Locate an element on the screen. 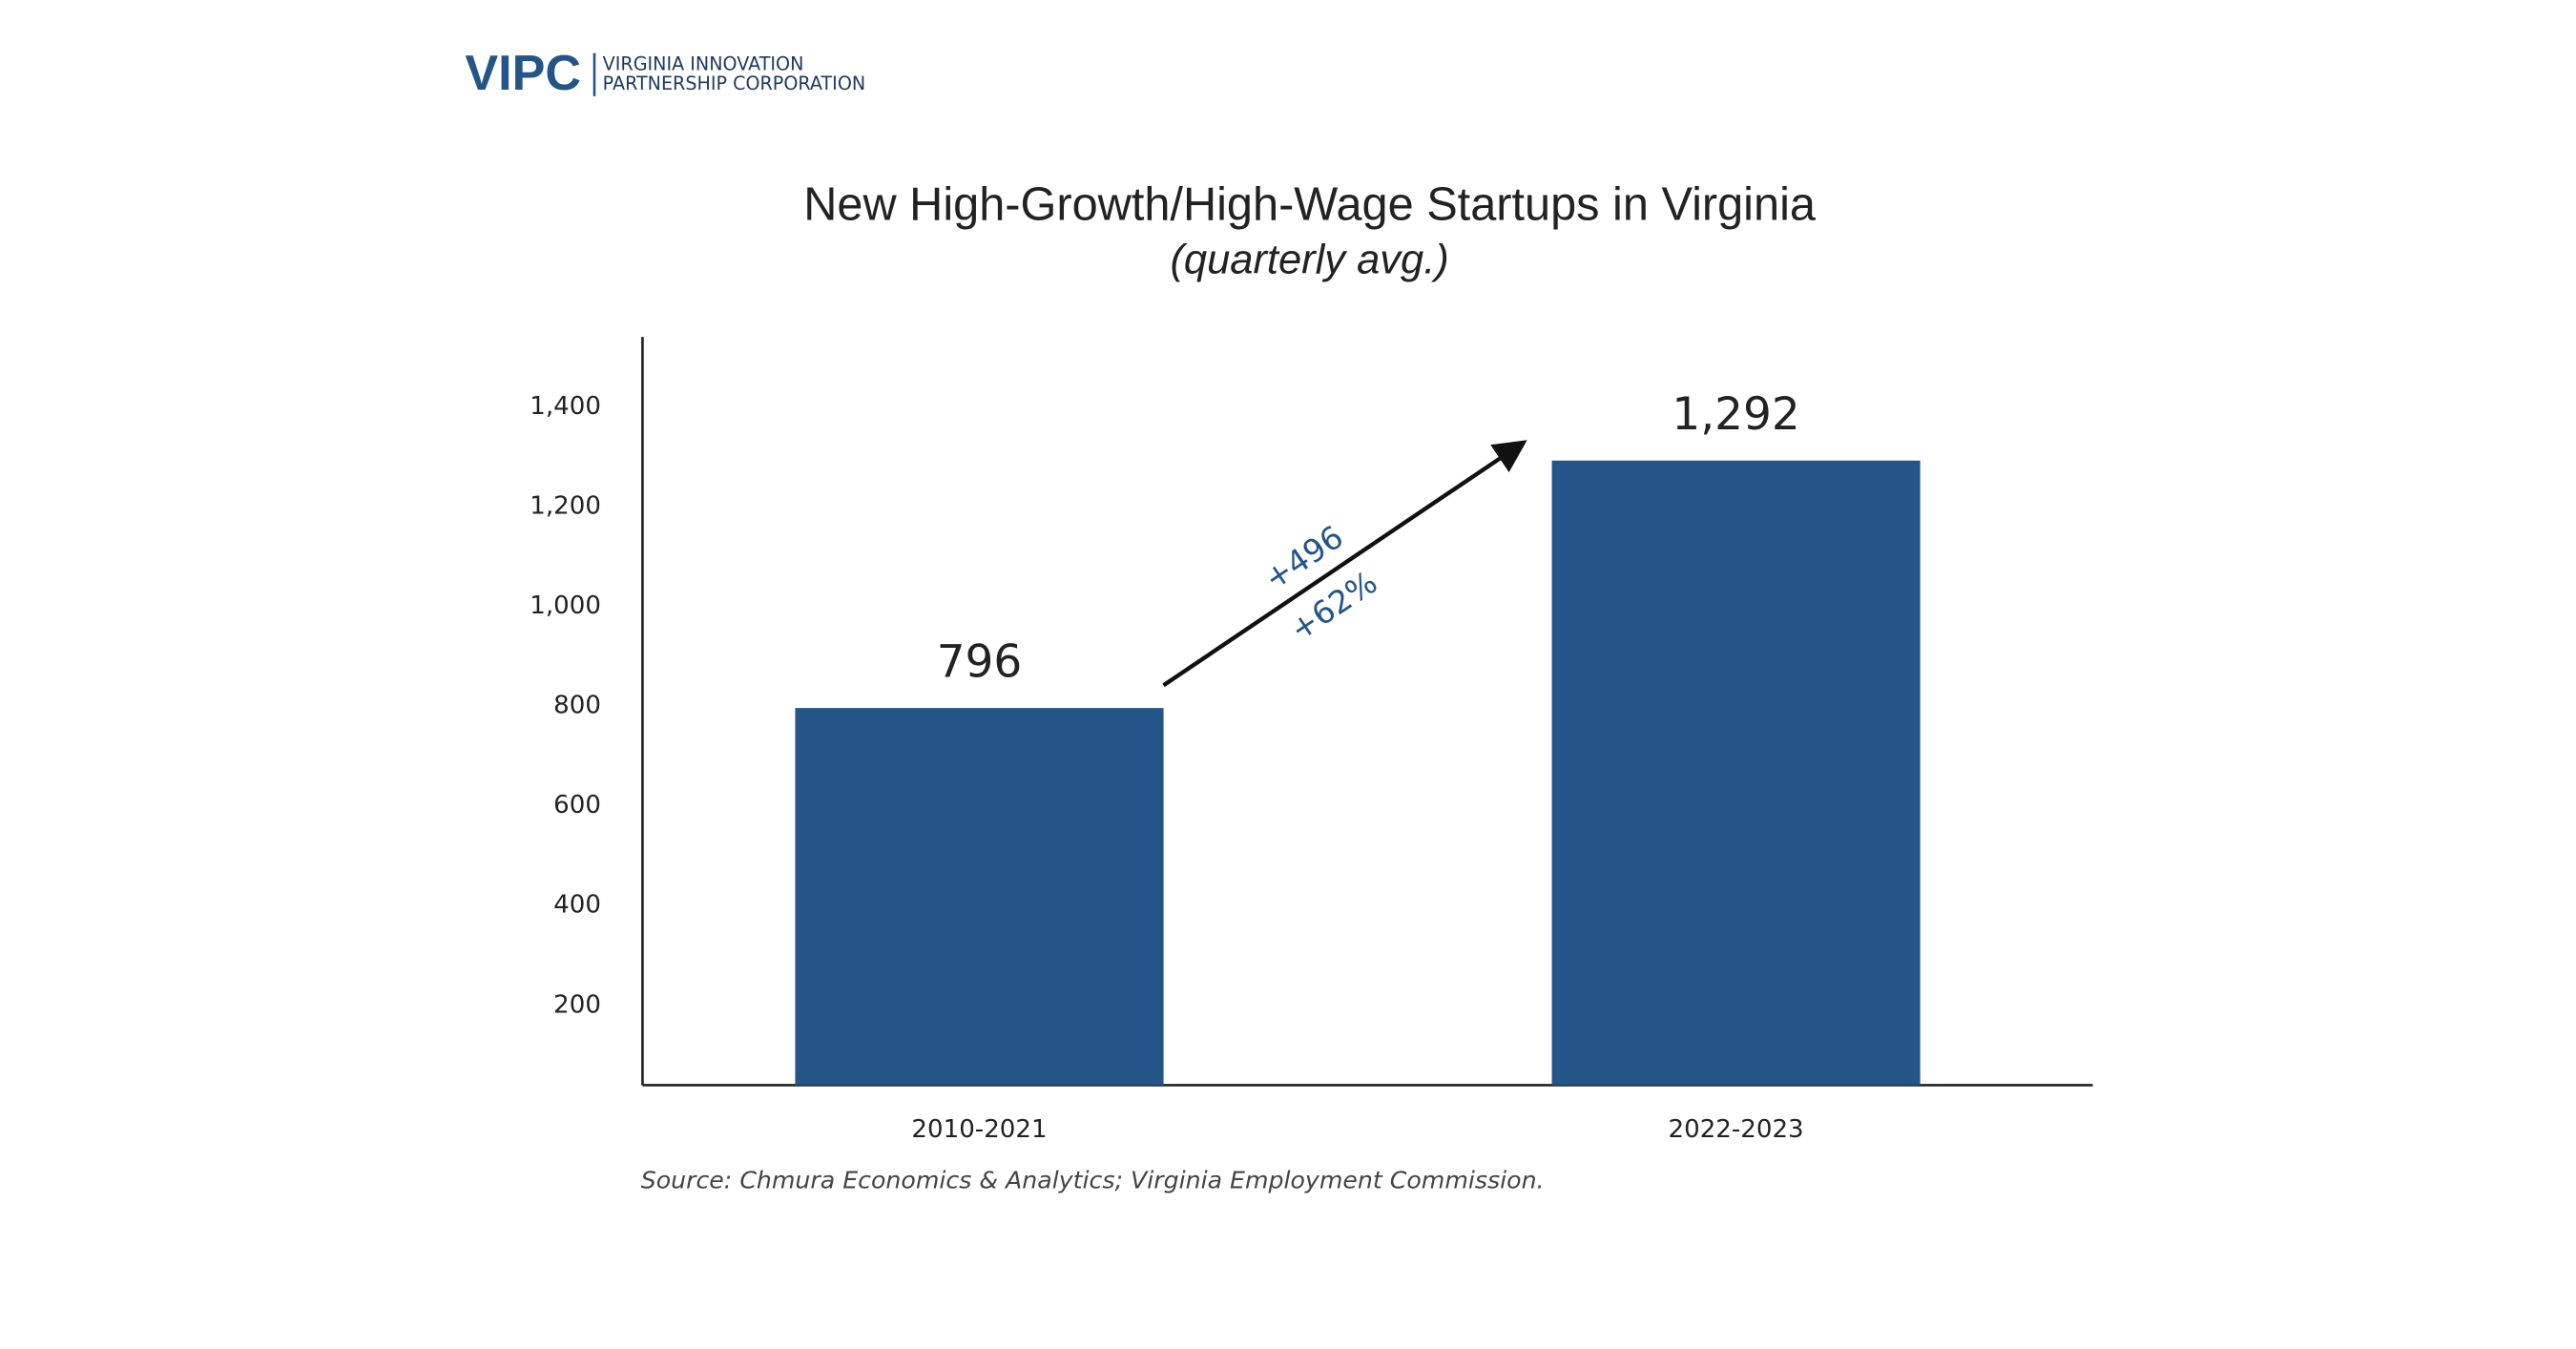 Image resolution: width=2576 pixels, height=1349 pixels. logo-mark: VIPC is located at coordinates (523, 73).